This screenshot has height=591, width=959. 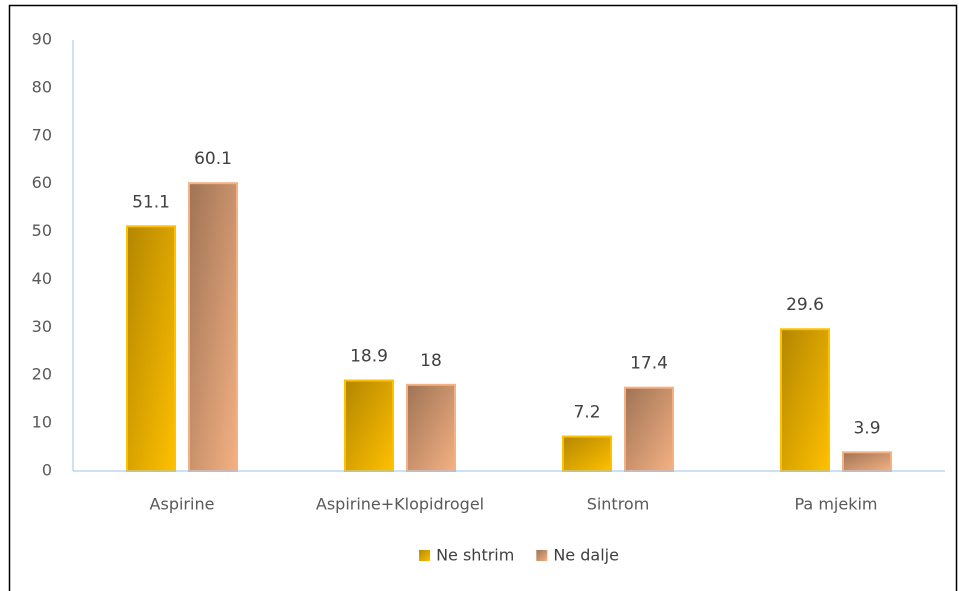 I want to click on y-tick-label: 90, so click(x=42, y=39).